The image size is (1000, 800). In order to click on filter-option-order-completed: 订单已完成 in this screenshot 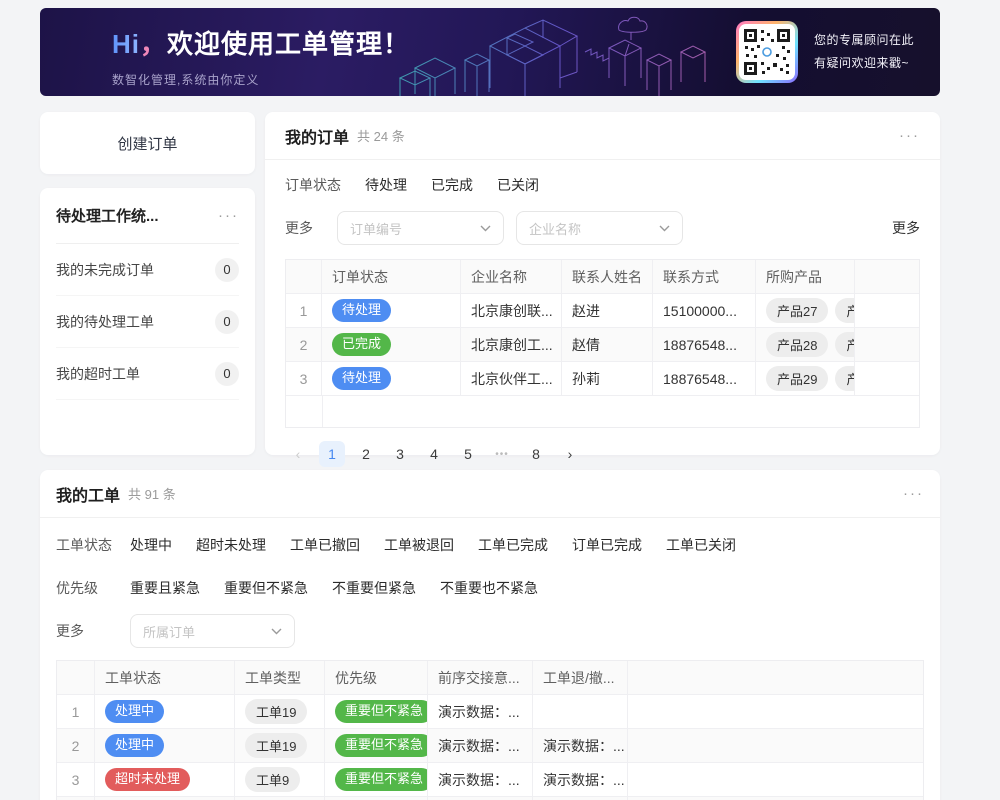, I will do `click(607, 545)`.